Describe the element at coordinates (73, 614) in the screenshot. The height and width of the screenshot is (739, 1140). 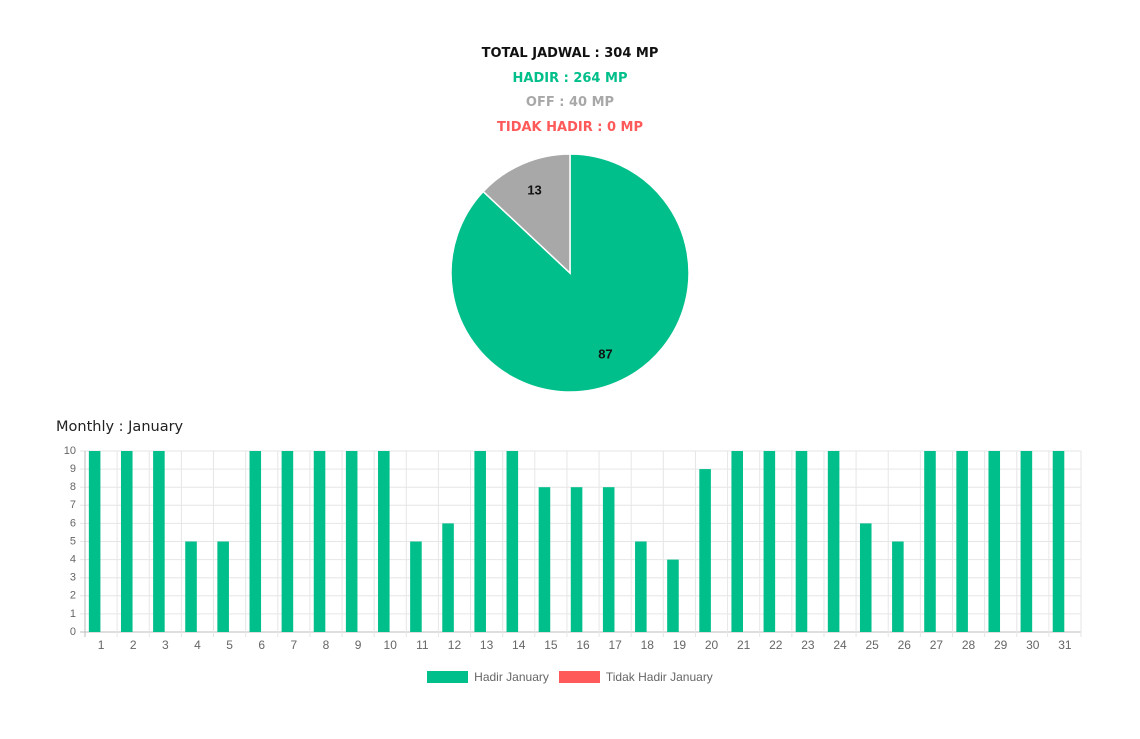
I see `y-tick-label: 1` at that location.